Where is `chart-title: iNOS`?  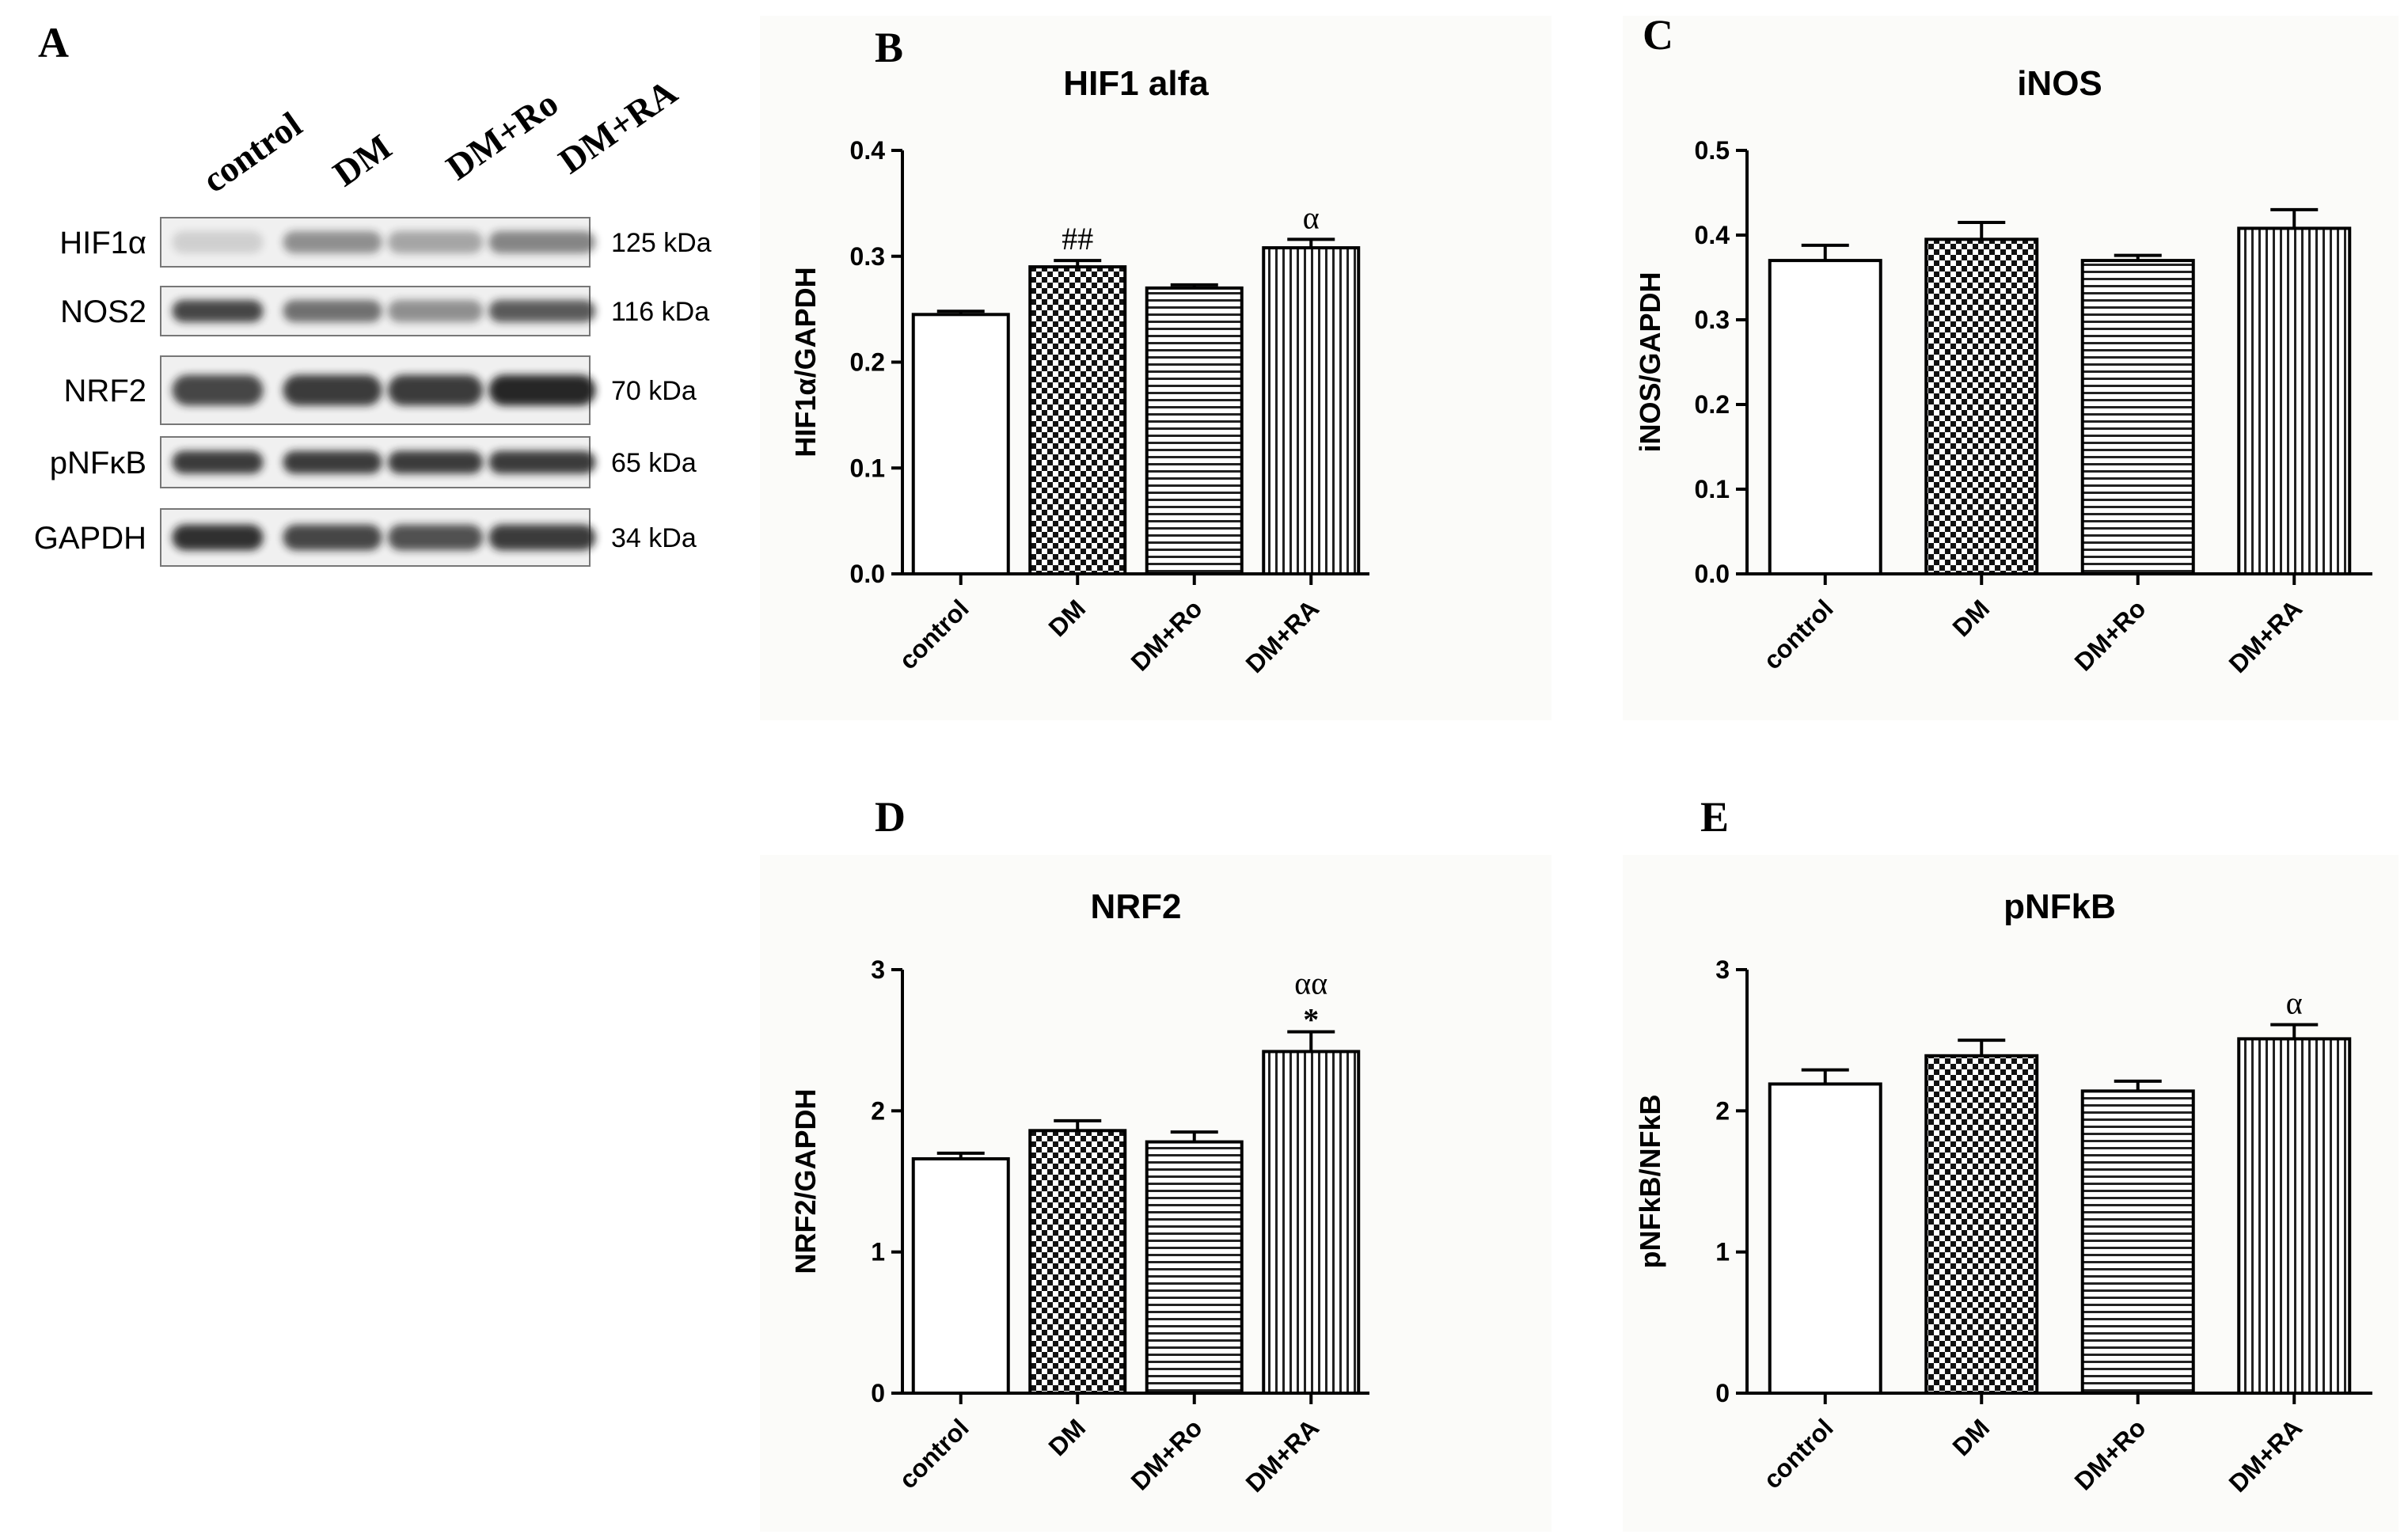
chart-title: iNOS is located at coordinates (2059, 83).